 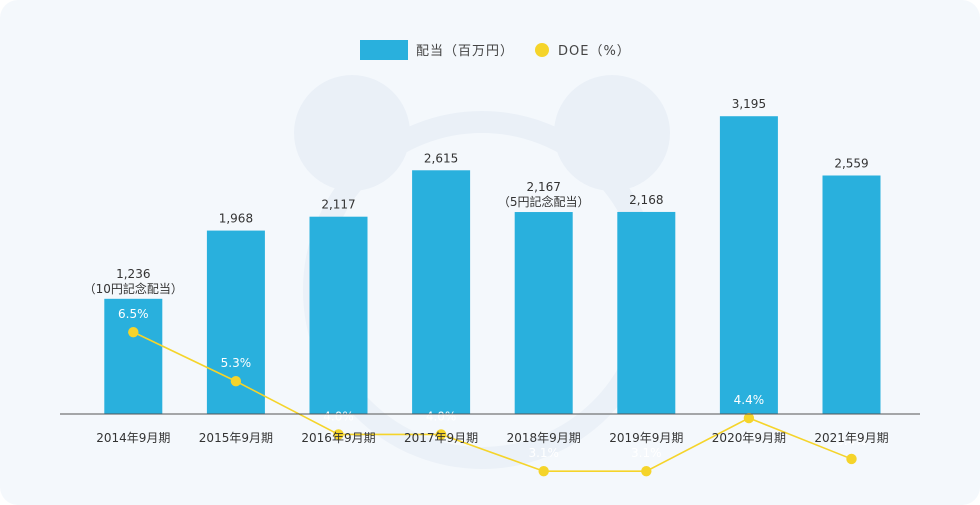 I want to click on bar-note-label: （10円記念配当）, so click(x=133, y=288).